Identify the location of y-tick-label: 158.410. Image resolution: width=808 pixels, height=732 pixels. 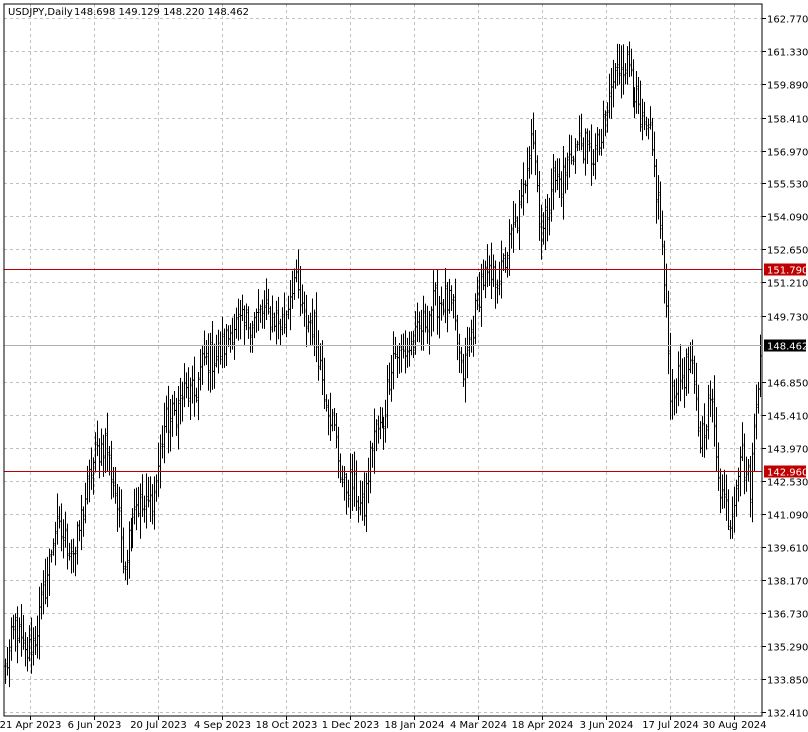
(787, 120).